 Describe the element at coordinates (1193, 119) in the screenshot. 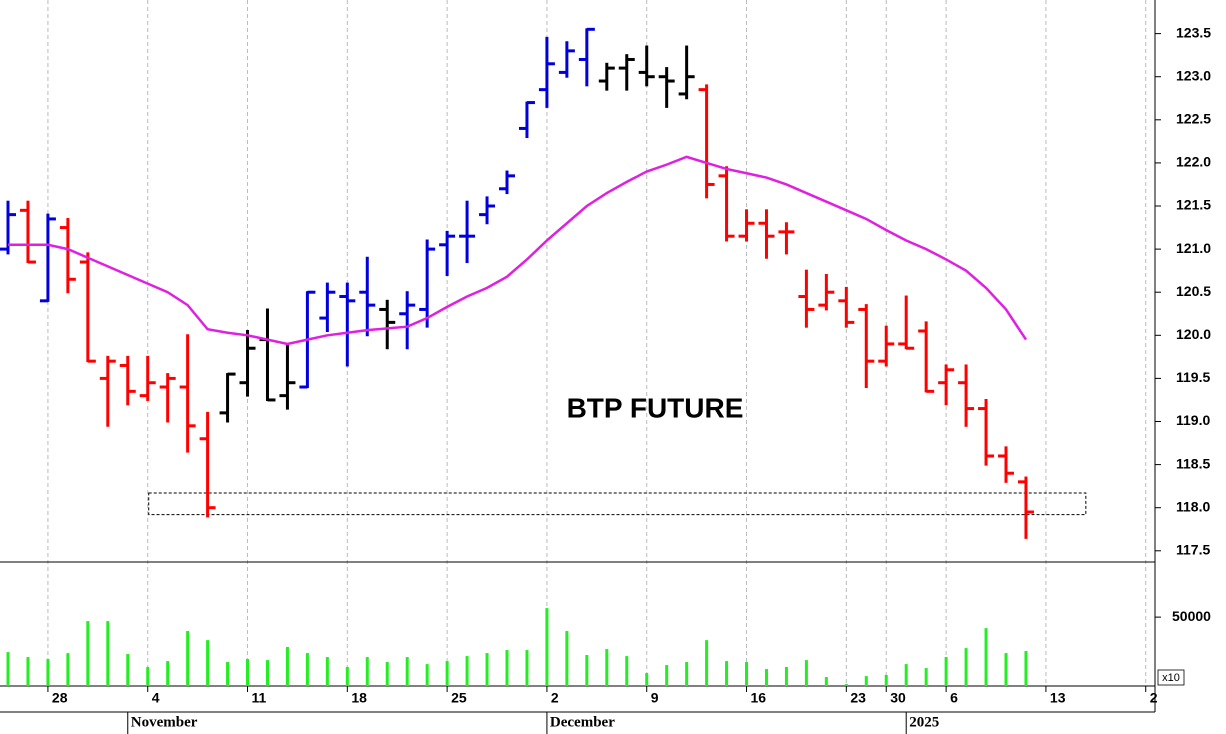

I see `y-tick-label: 122.5` at that location.